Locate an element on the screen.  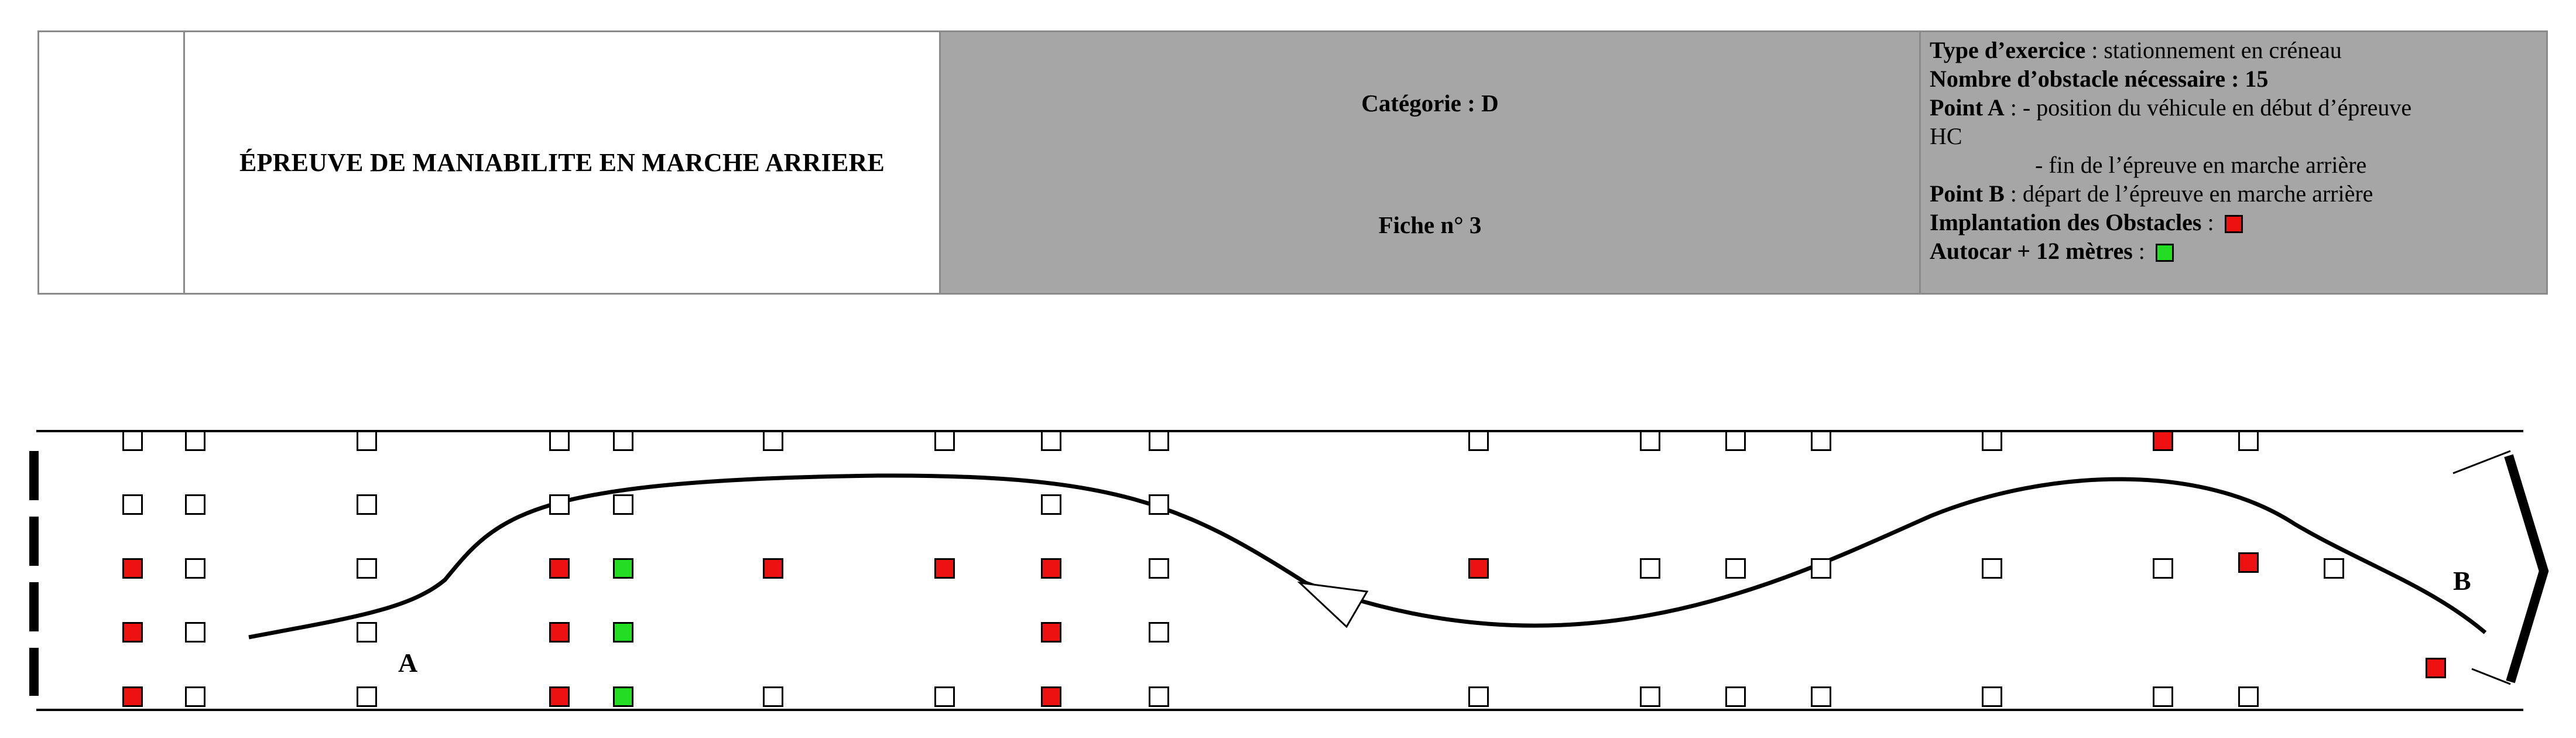
info-implantation: Implantation des Obstacles : is located at coordinates (2238, 222).